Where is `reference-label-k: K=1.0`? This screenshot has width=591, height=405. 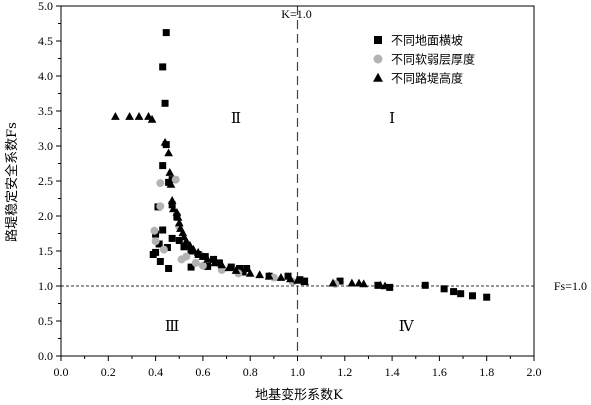 reference-label-k: K=1.0 is located at coordinates (296, 14).